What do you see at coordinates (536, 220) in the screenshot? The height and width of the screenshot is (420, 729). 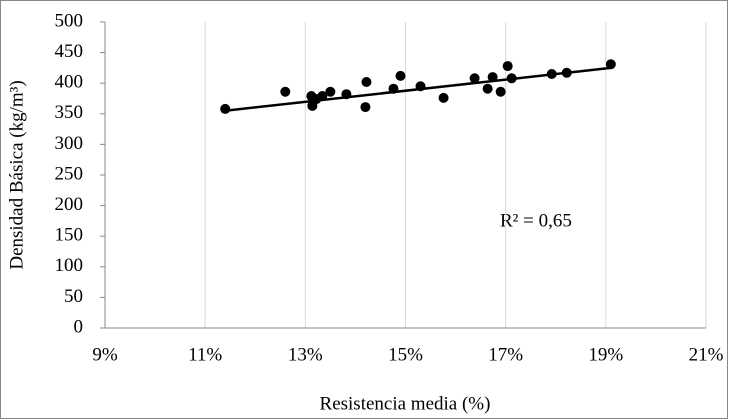 I see `annotation: R² = 0,65` at bounding box center [536, 220].